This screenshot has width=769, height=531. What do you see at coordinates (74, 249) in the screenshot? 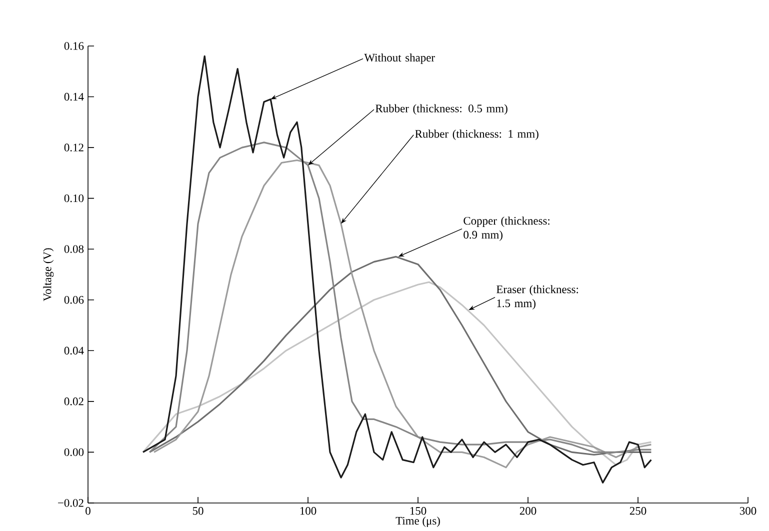
I see `y-tick-label: 0.08` at bounding box center [74, 249].